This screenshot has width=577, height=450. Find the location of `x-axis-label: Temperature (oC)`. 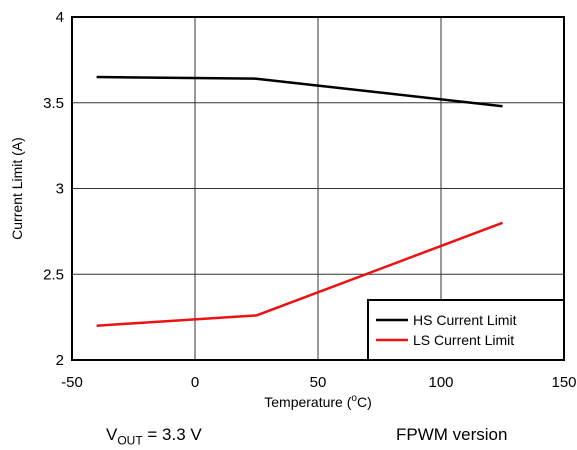

x-axis-label: Temperature (oC) is located at coordinates (318, 401).